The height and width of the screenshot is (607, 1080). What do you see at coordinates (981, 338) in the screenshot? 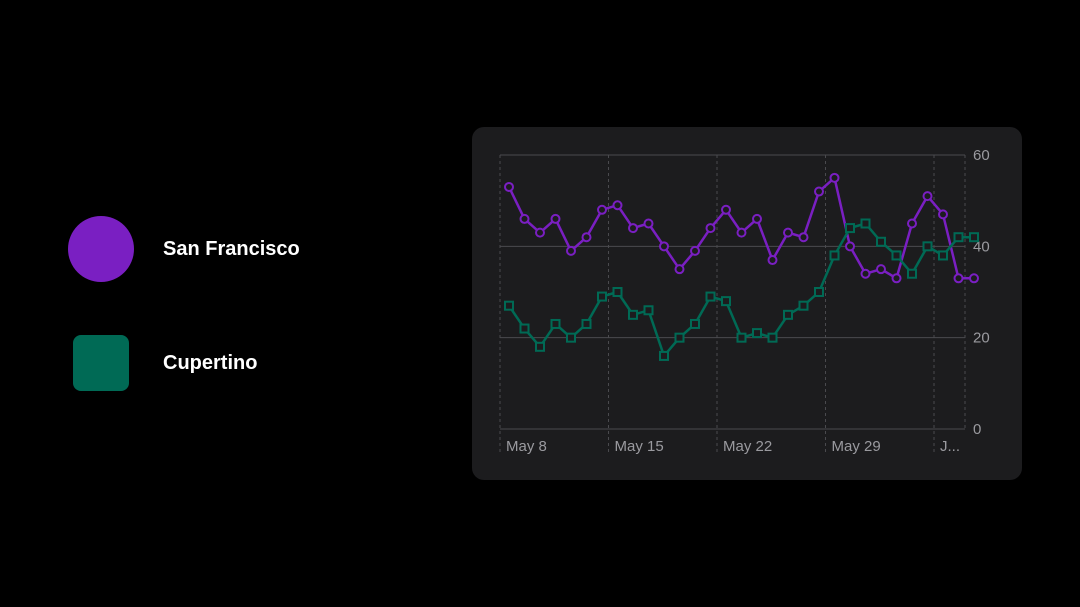
I see `y-tick-label: 20` at bounding box center [981, 338].